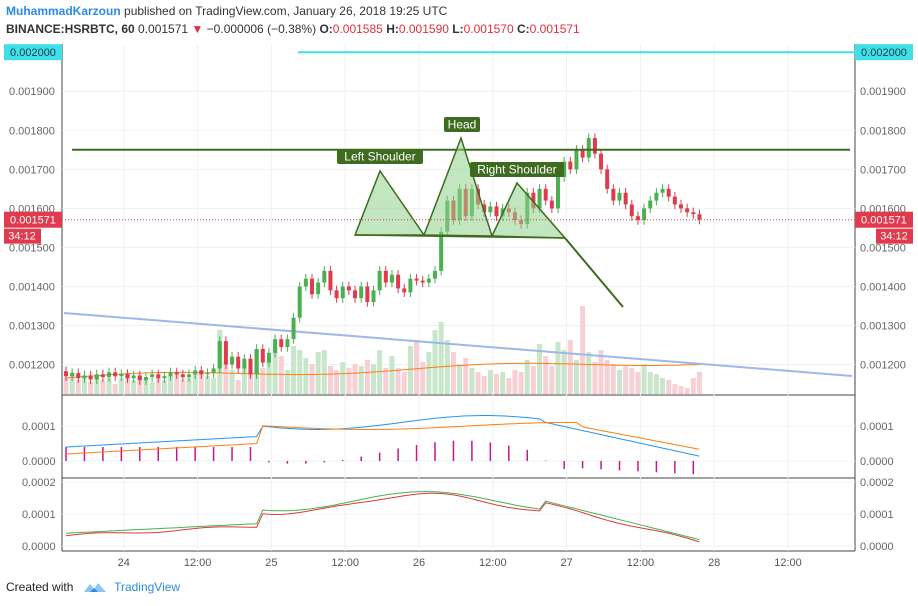 This screenshot has width=918, height=606. Describe the element at coordinates (884, 221) in the screenshot. I see `current-price-label-right: 0.001571` at that location.